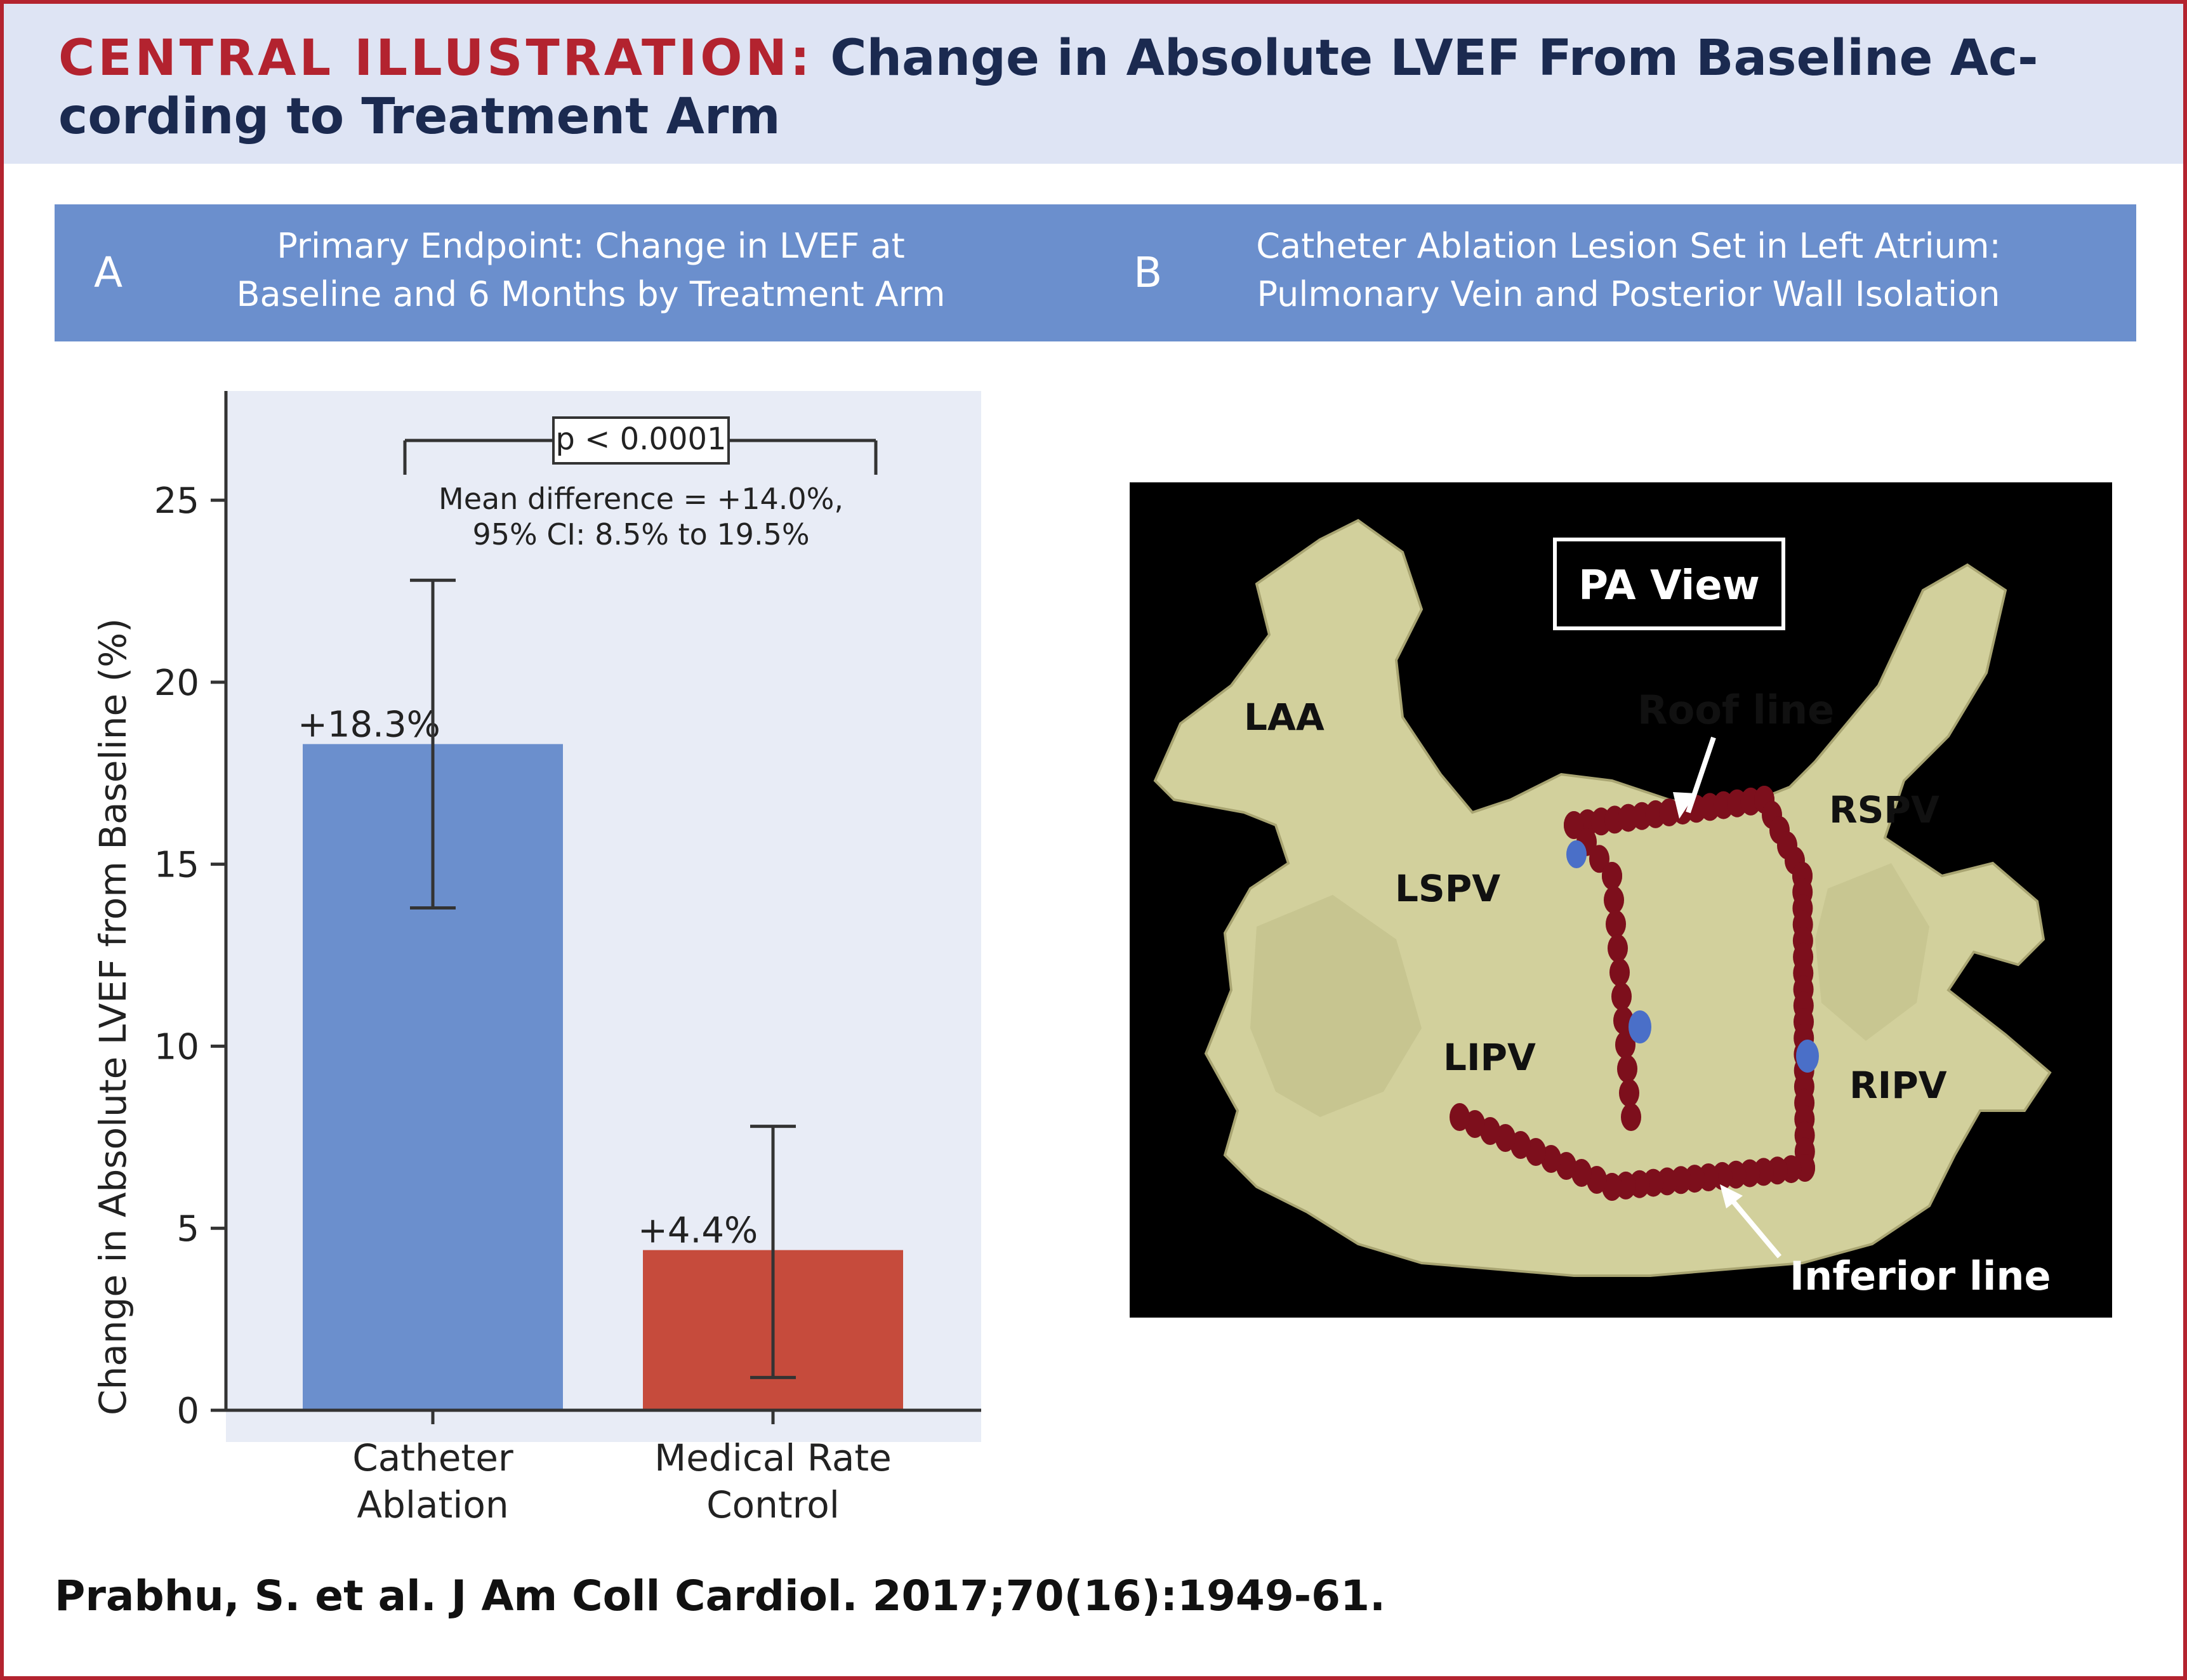  Describe the element at coordinates (176, 684) in the screenshot. I see `y-tick-label: 20` at that location.